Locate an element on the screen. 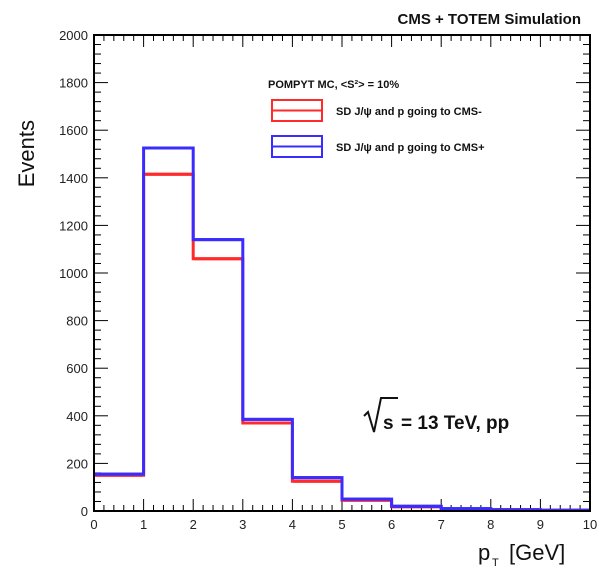 This screenshot has height=570, width=599. x-tick-label: 4 is located at coordinates (292, 524).